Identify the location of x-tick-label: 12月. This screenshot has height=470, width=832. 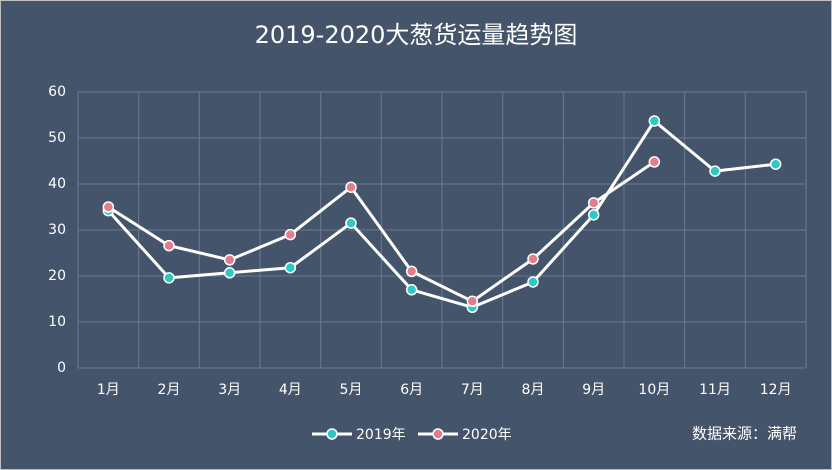
(776, 390).